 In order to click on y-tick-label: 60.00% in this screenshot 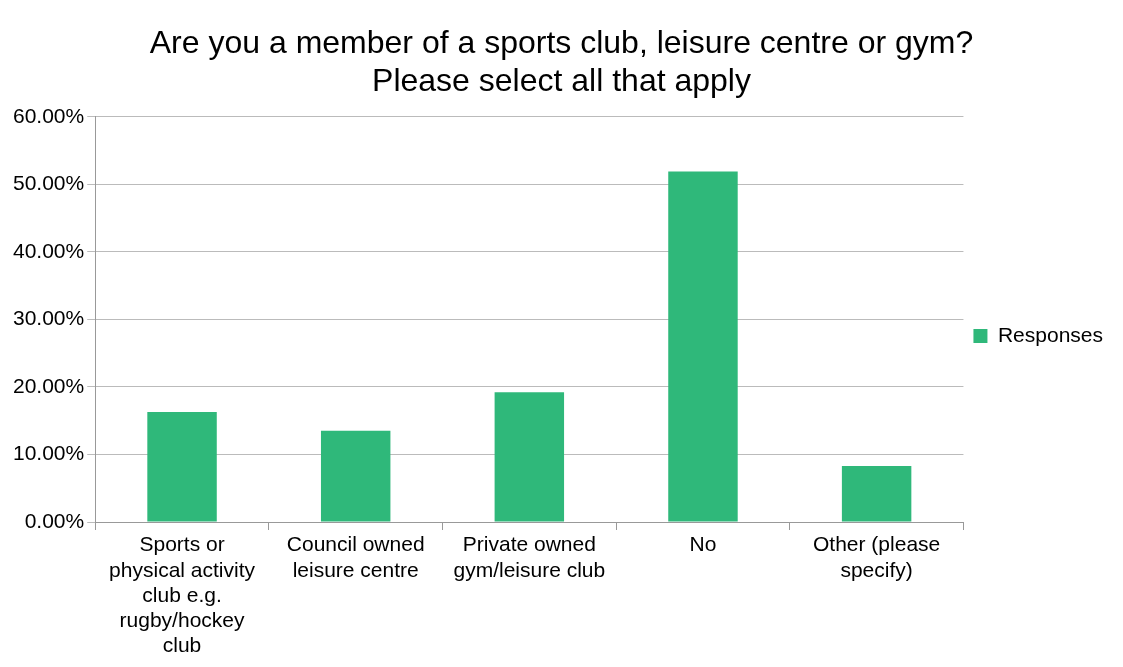, I will do `click(48, 115)`.